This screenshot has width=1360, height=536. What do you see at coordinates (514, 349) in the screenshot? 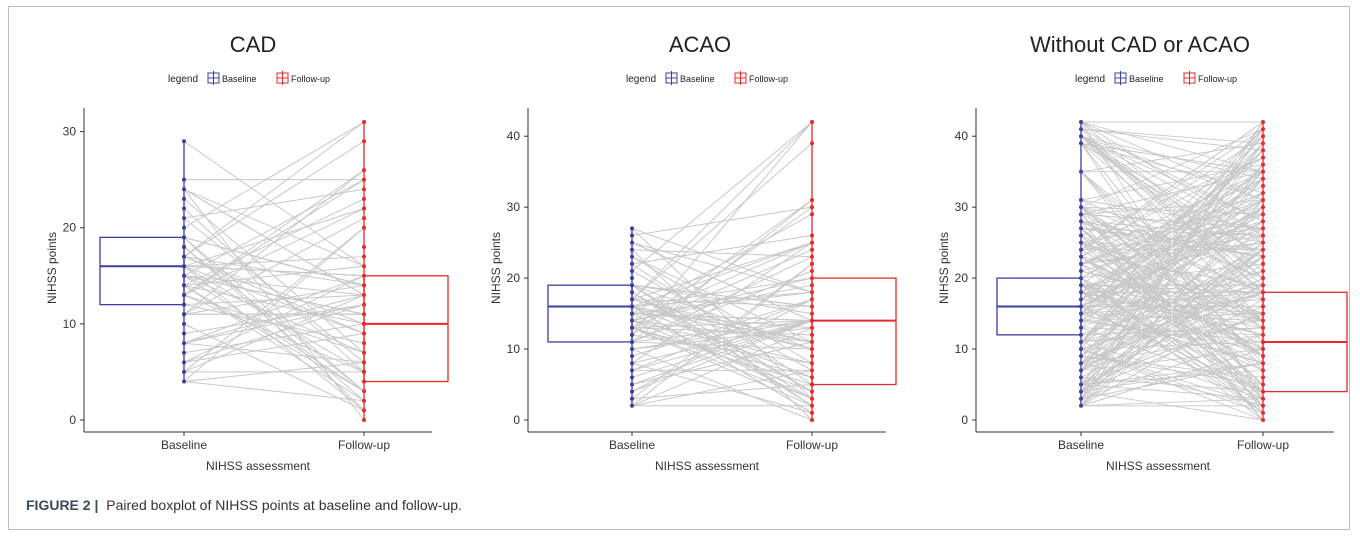
I see `y-tick-label: 10` at bounding box center [514, 349].